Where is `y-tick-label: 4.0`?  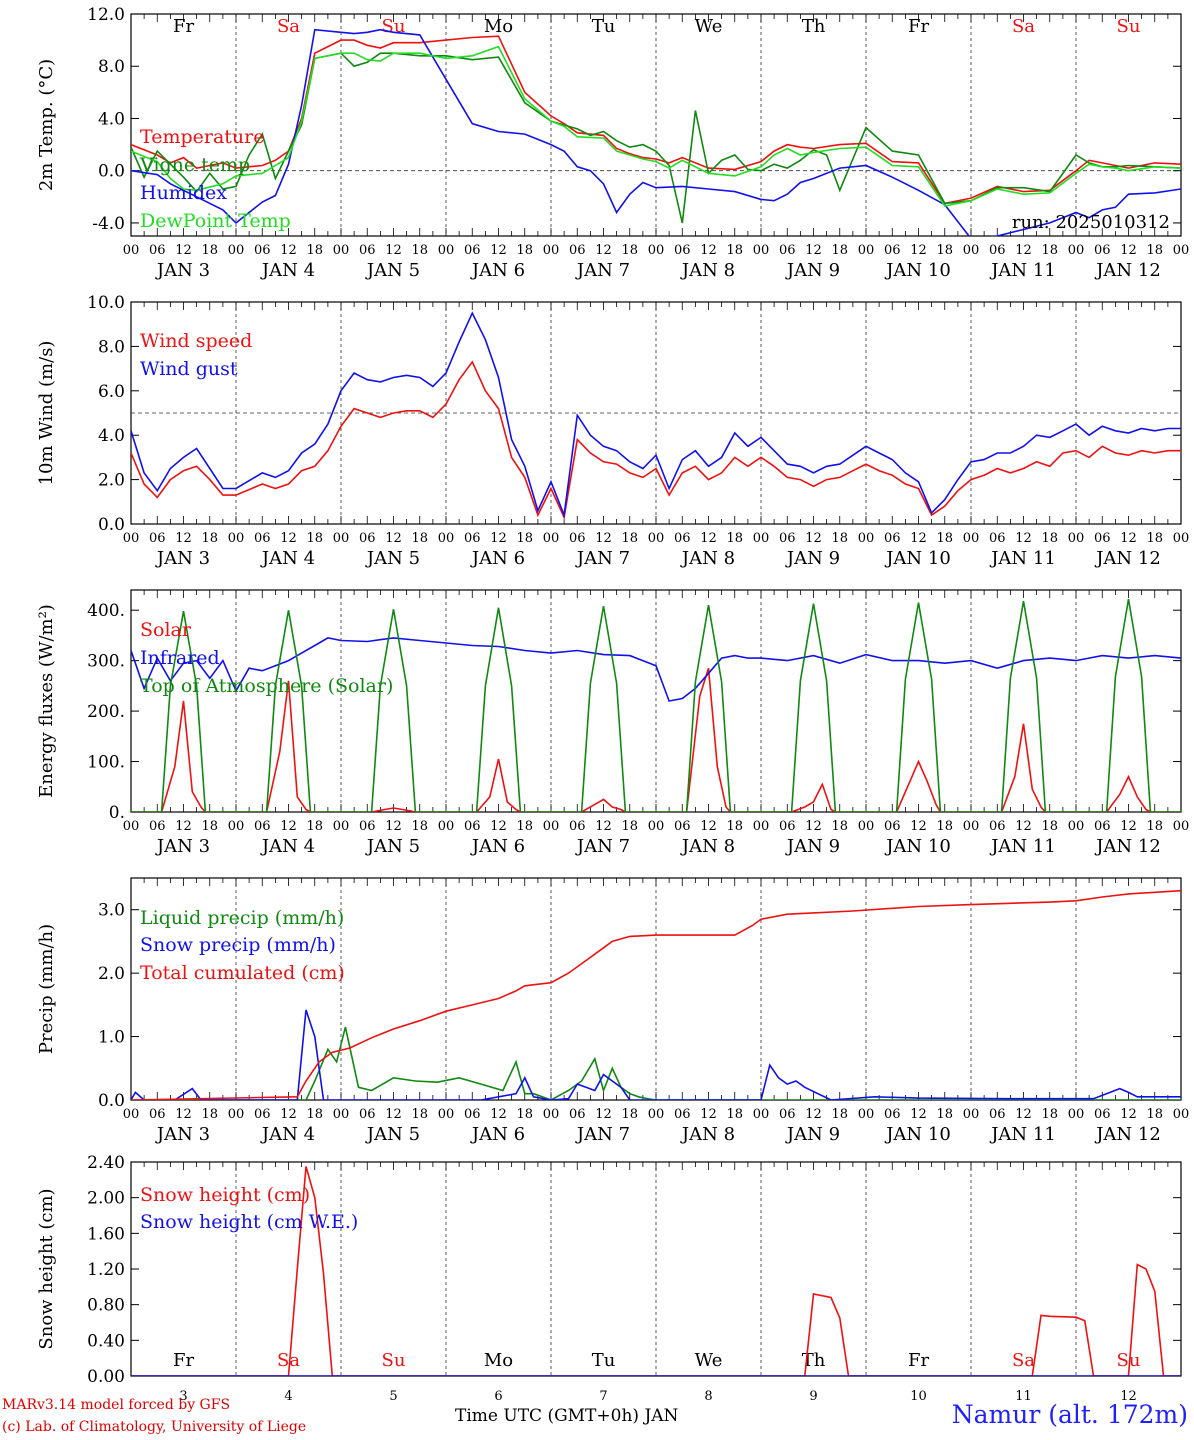 y-tick-label: 4.0 is located at coordinates (111, 436).